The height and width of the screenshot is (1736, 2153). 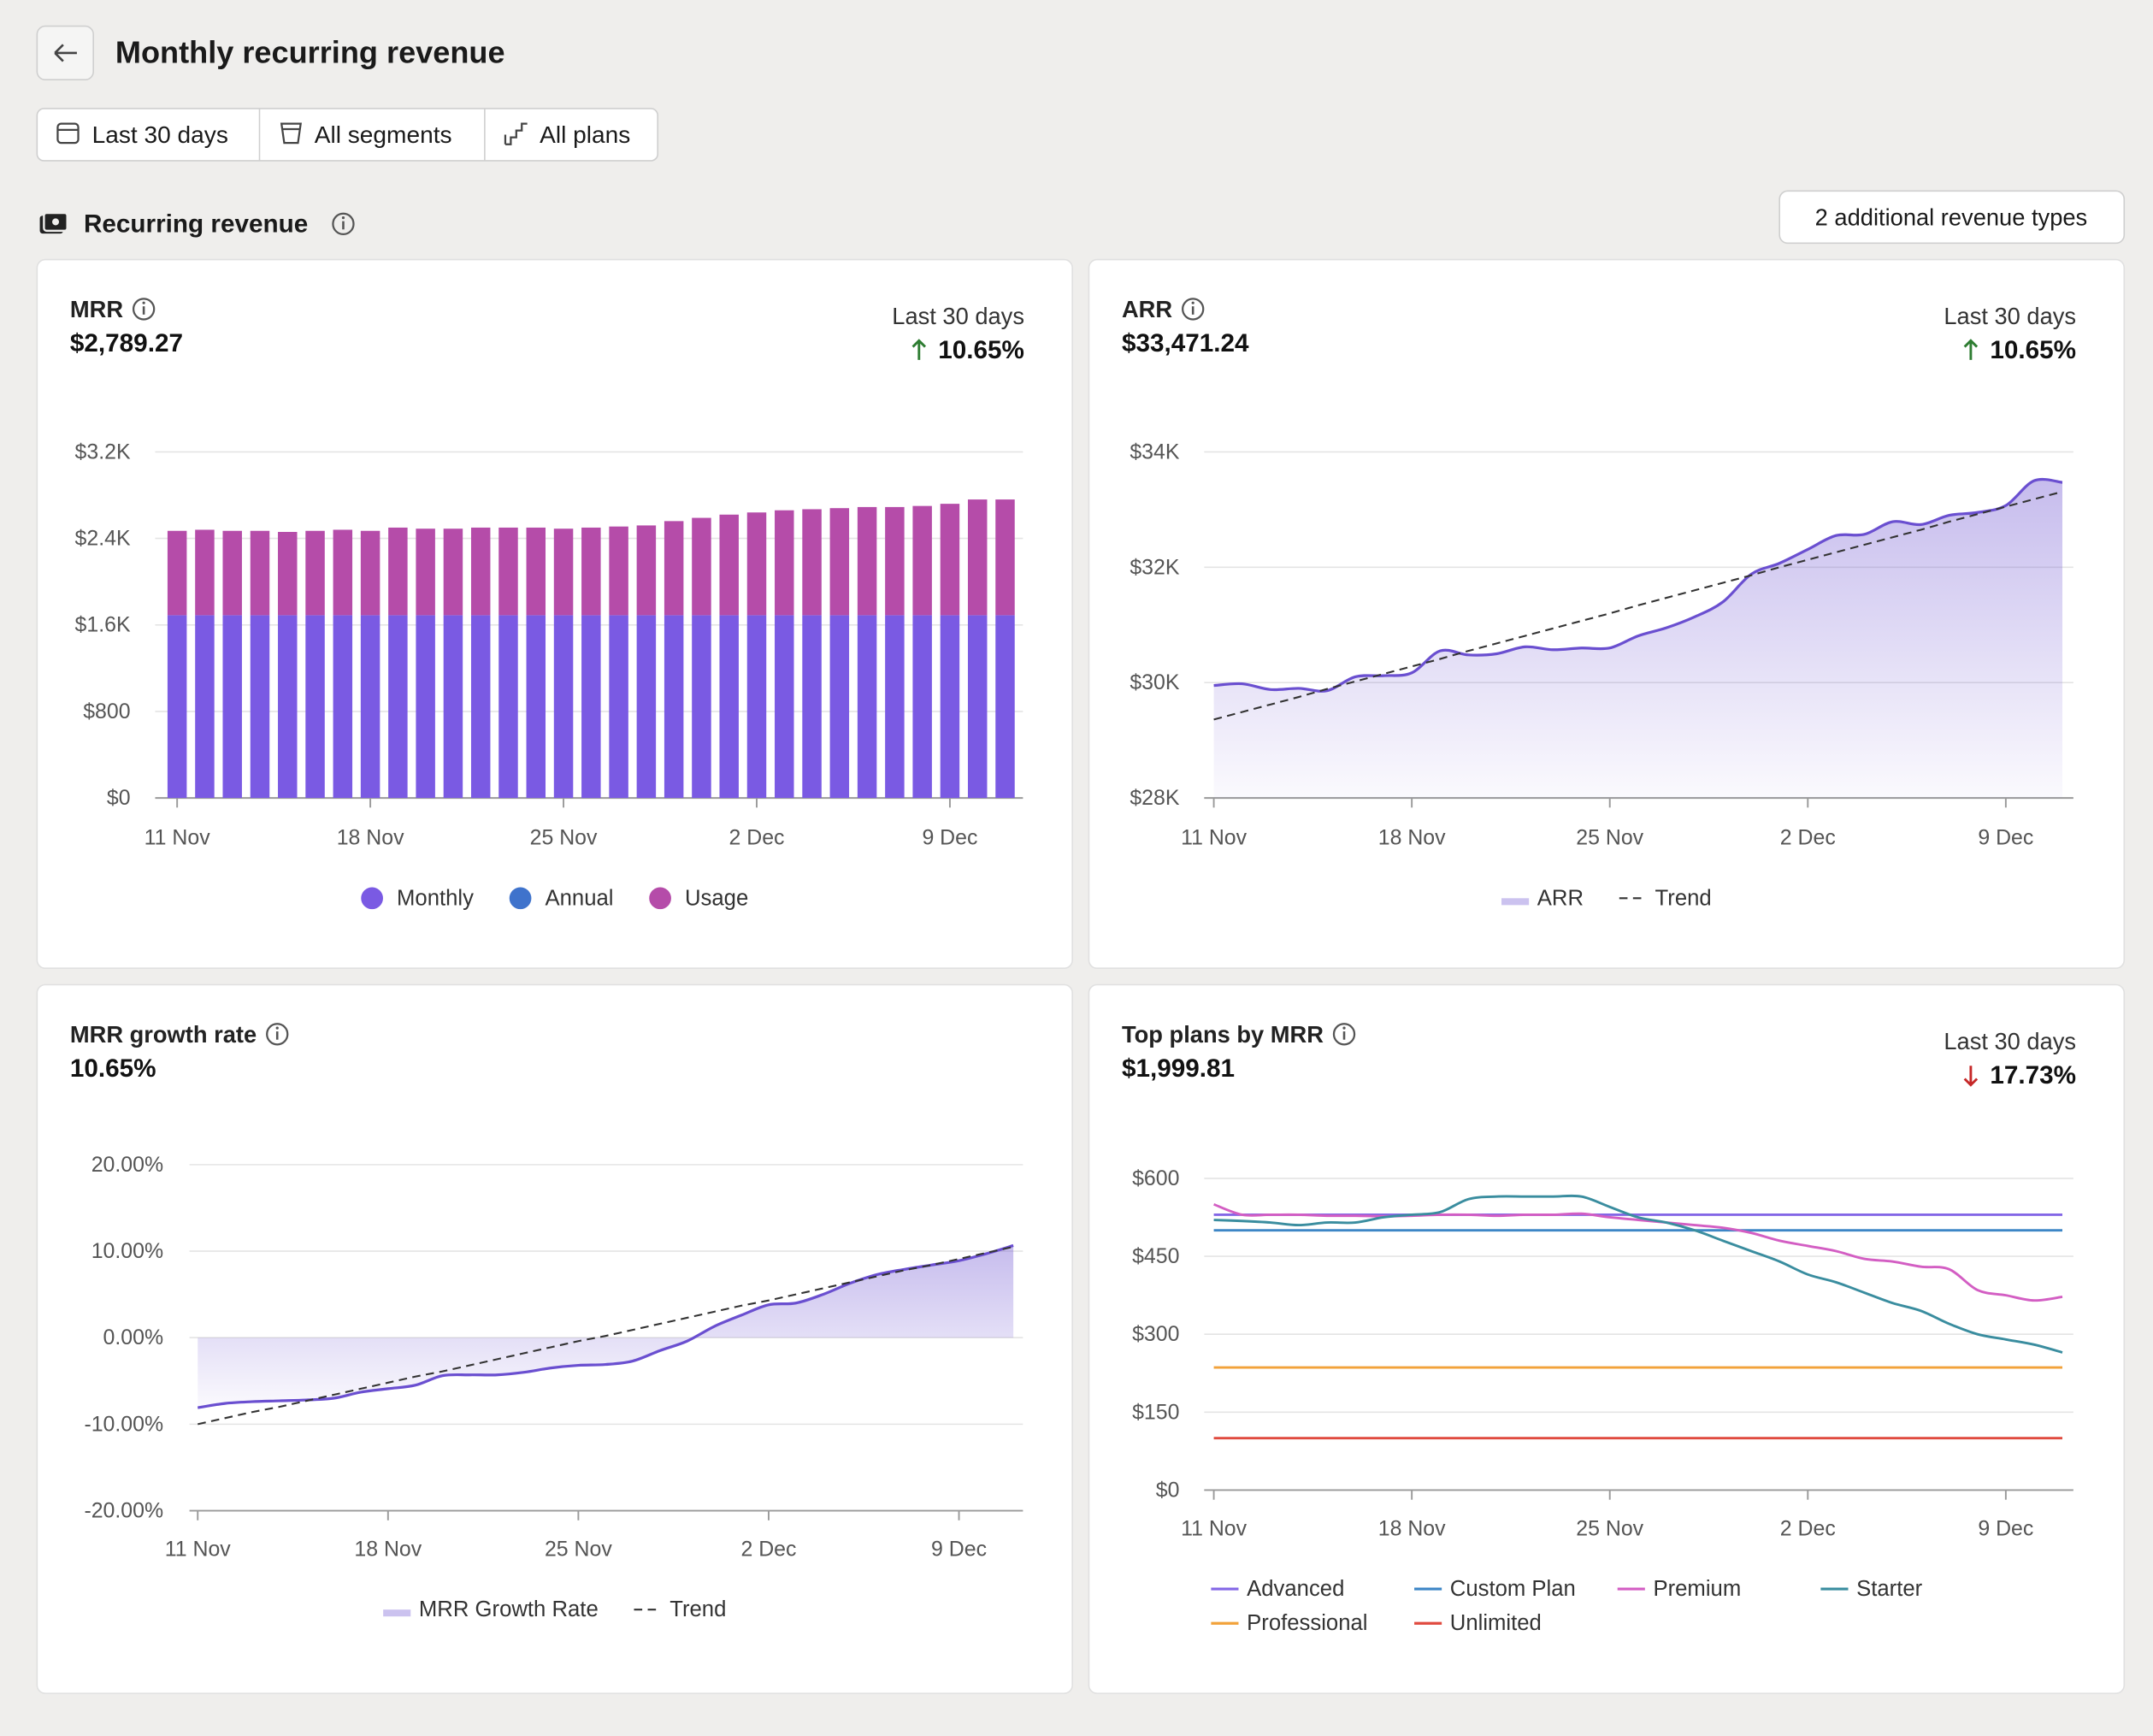 What do you see at coordinates (1155, 452) in the screenshot?
I see `y-tick-label: $34K` at bounding box center [1155, 452].